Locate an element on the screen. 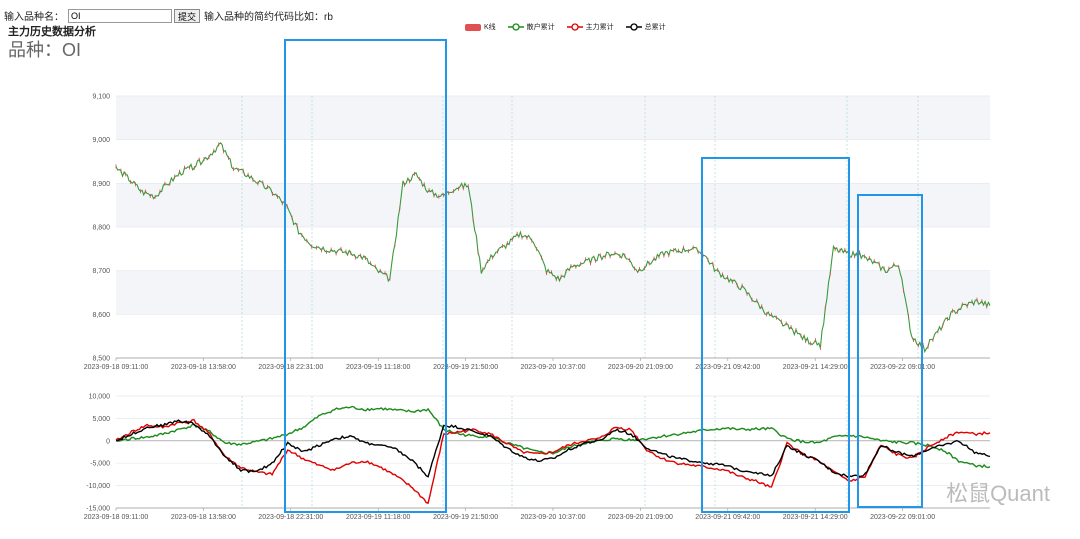  symbol-input is located at coordinates (120, 15).